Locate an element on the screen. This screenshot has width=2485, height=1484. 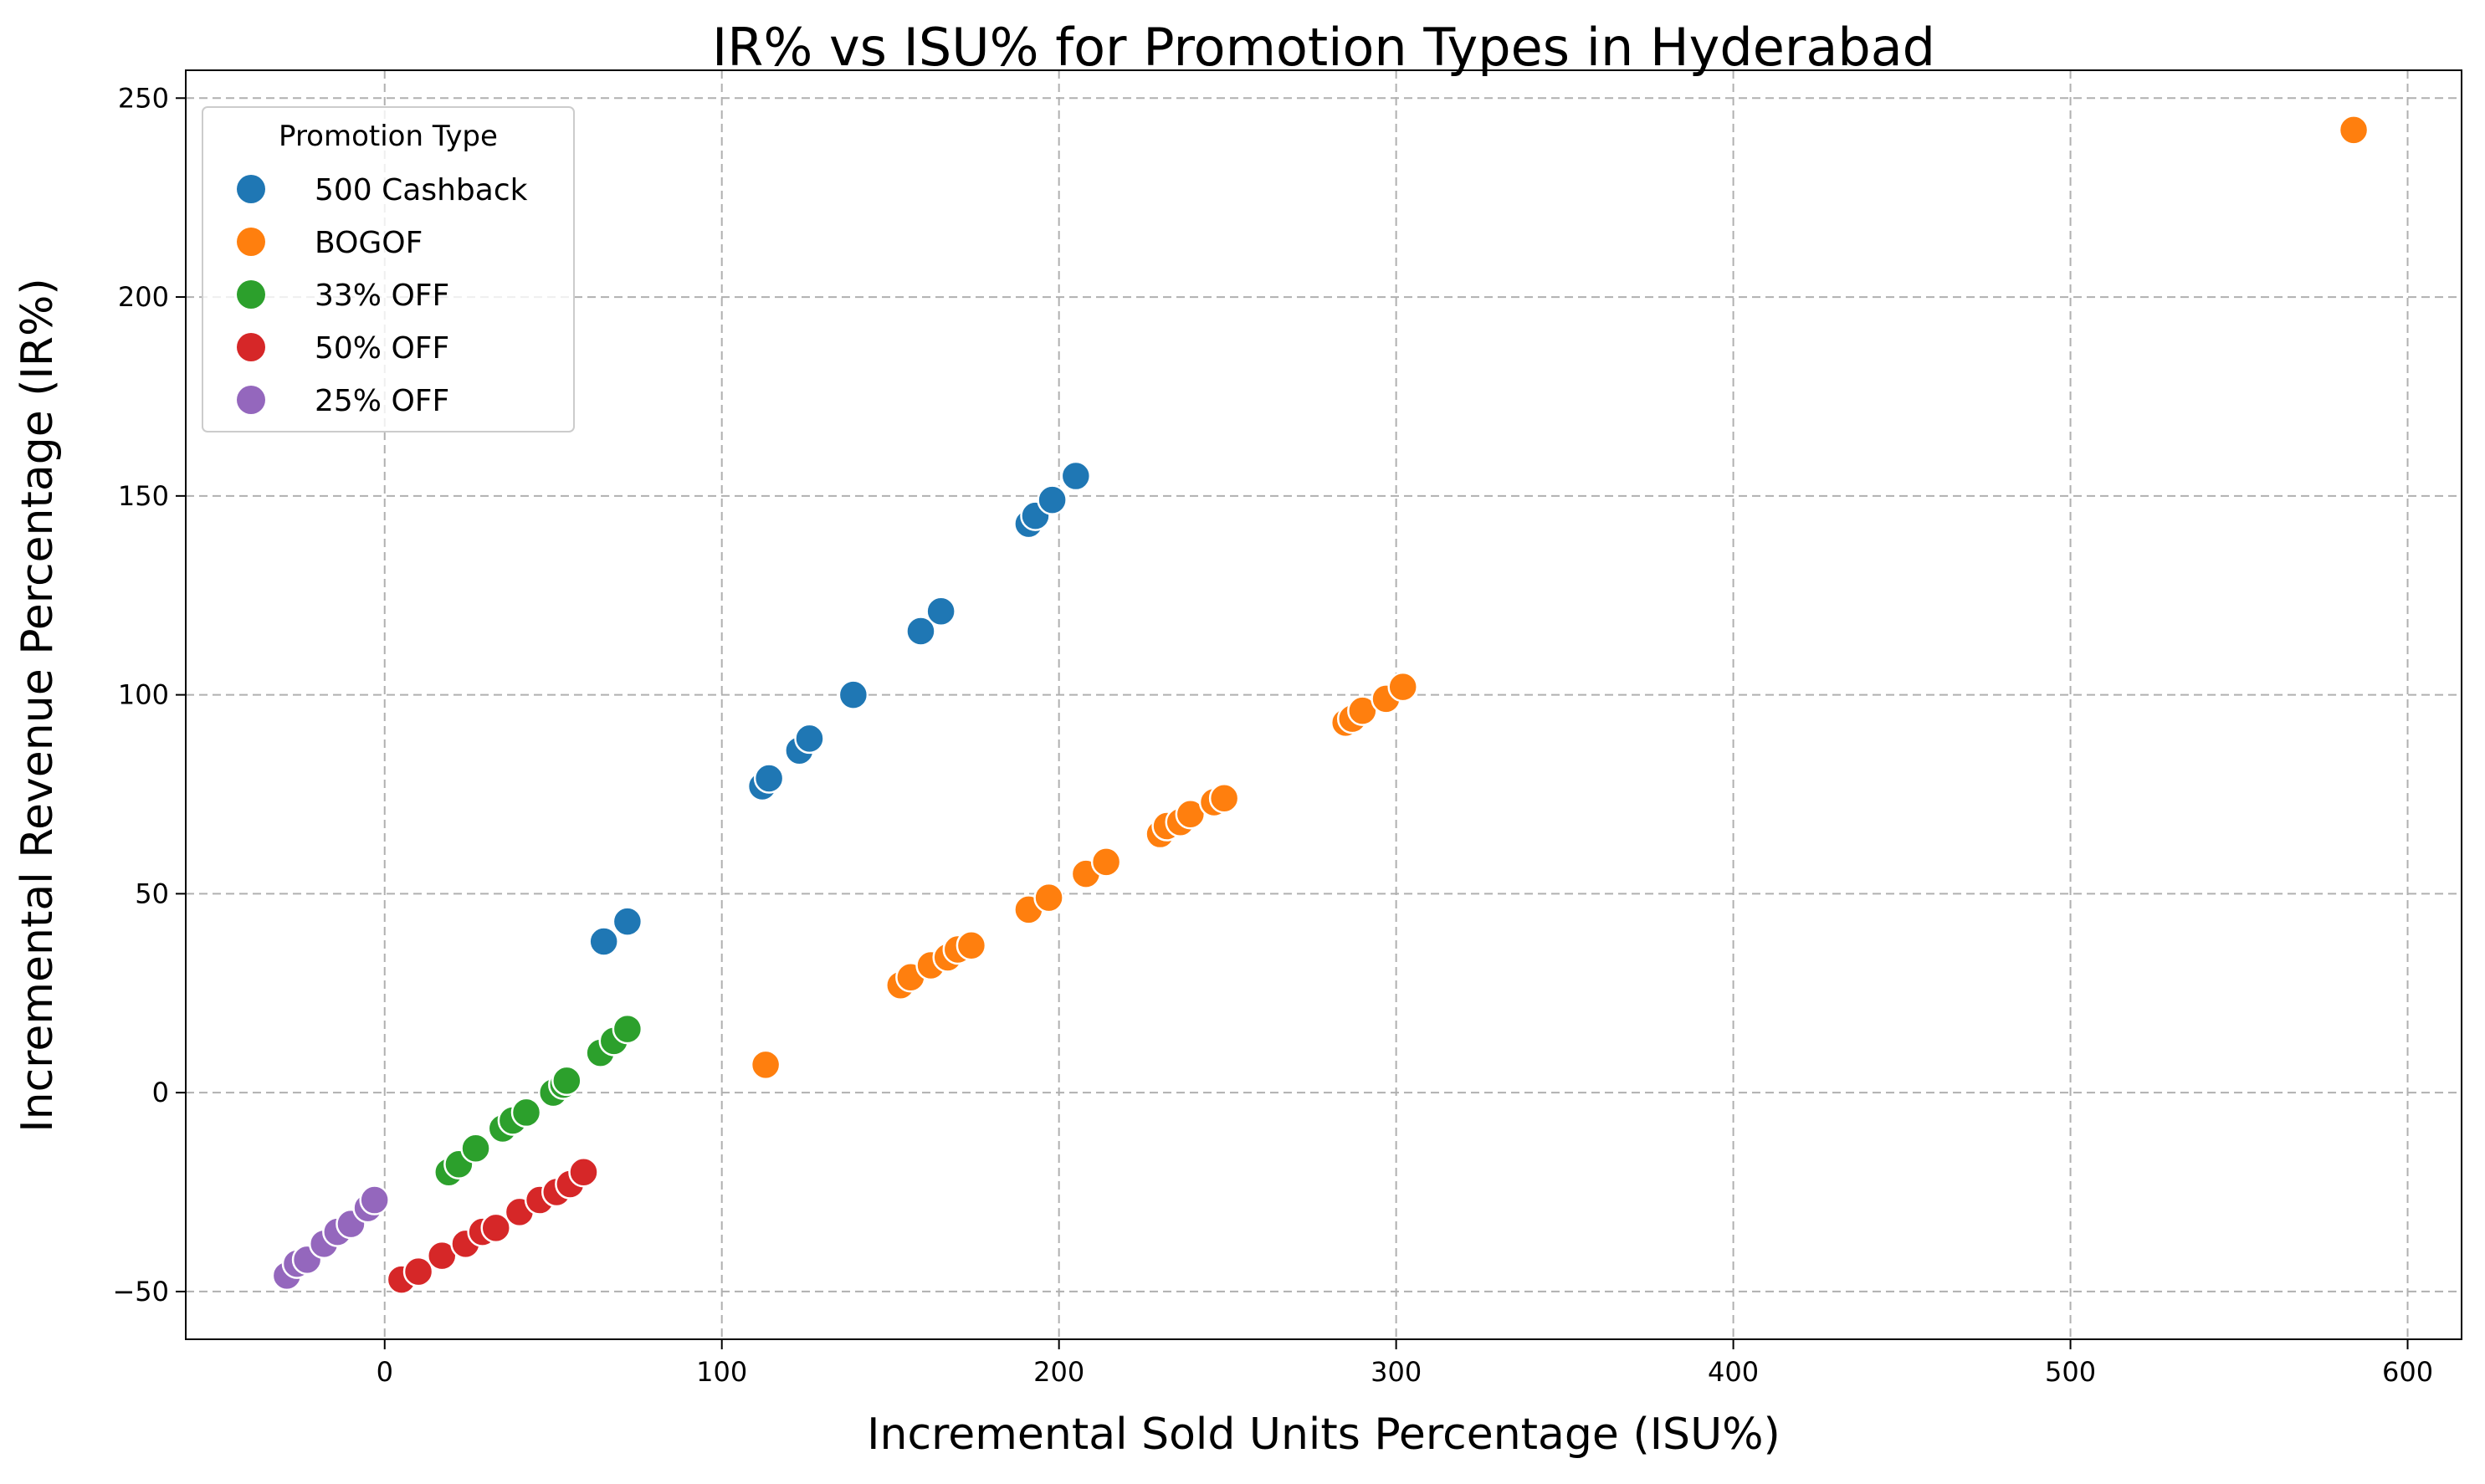
legend-box is located at coordinates (388, 269).